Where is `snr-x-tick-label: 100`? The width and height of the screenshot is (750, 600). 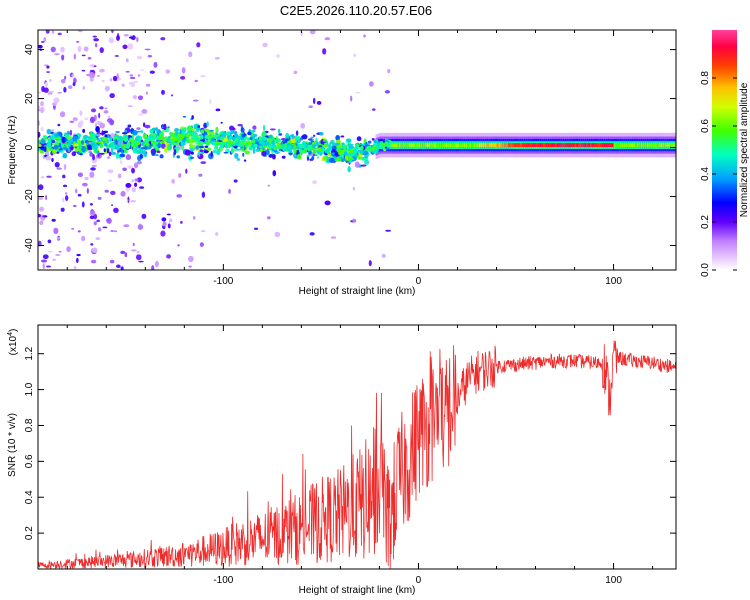
snr-x-tick-label: 100 is located at coordinates (613, 580).